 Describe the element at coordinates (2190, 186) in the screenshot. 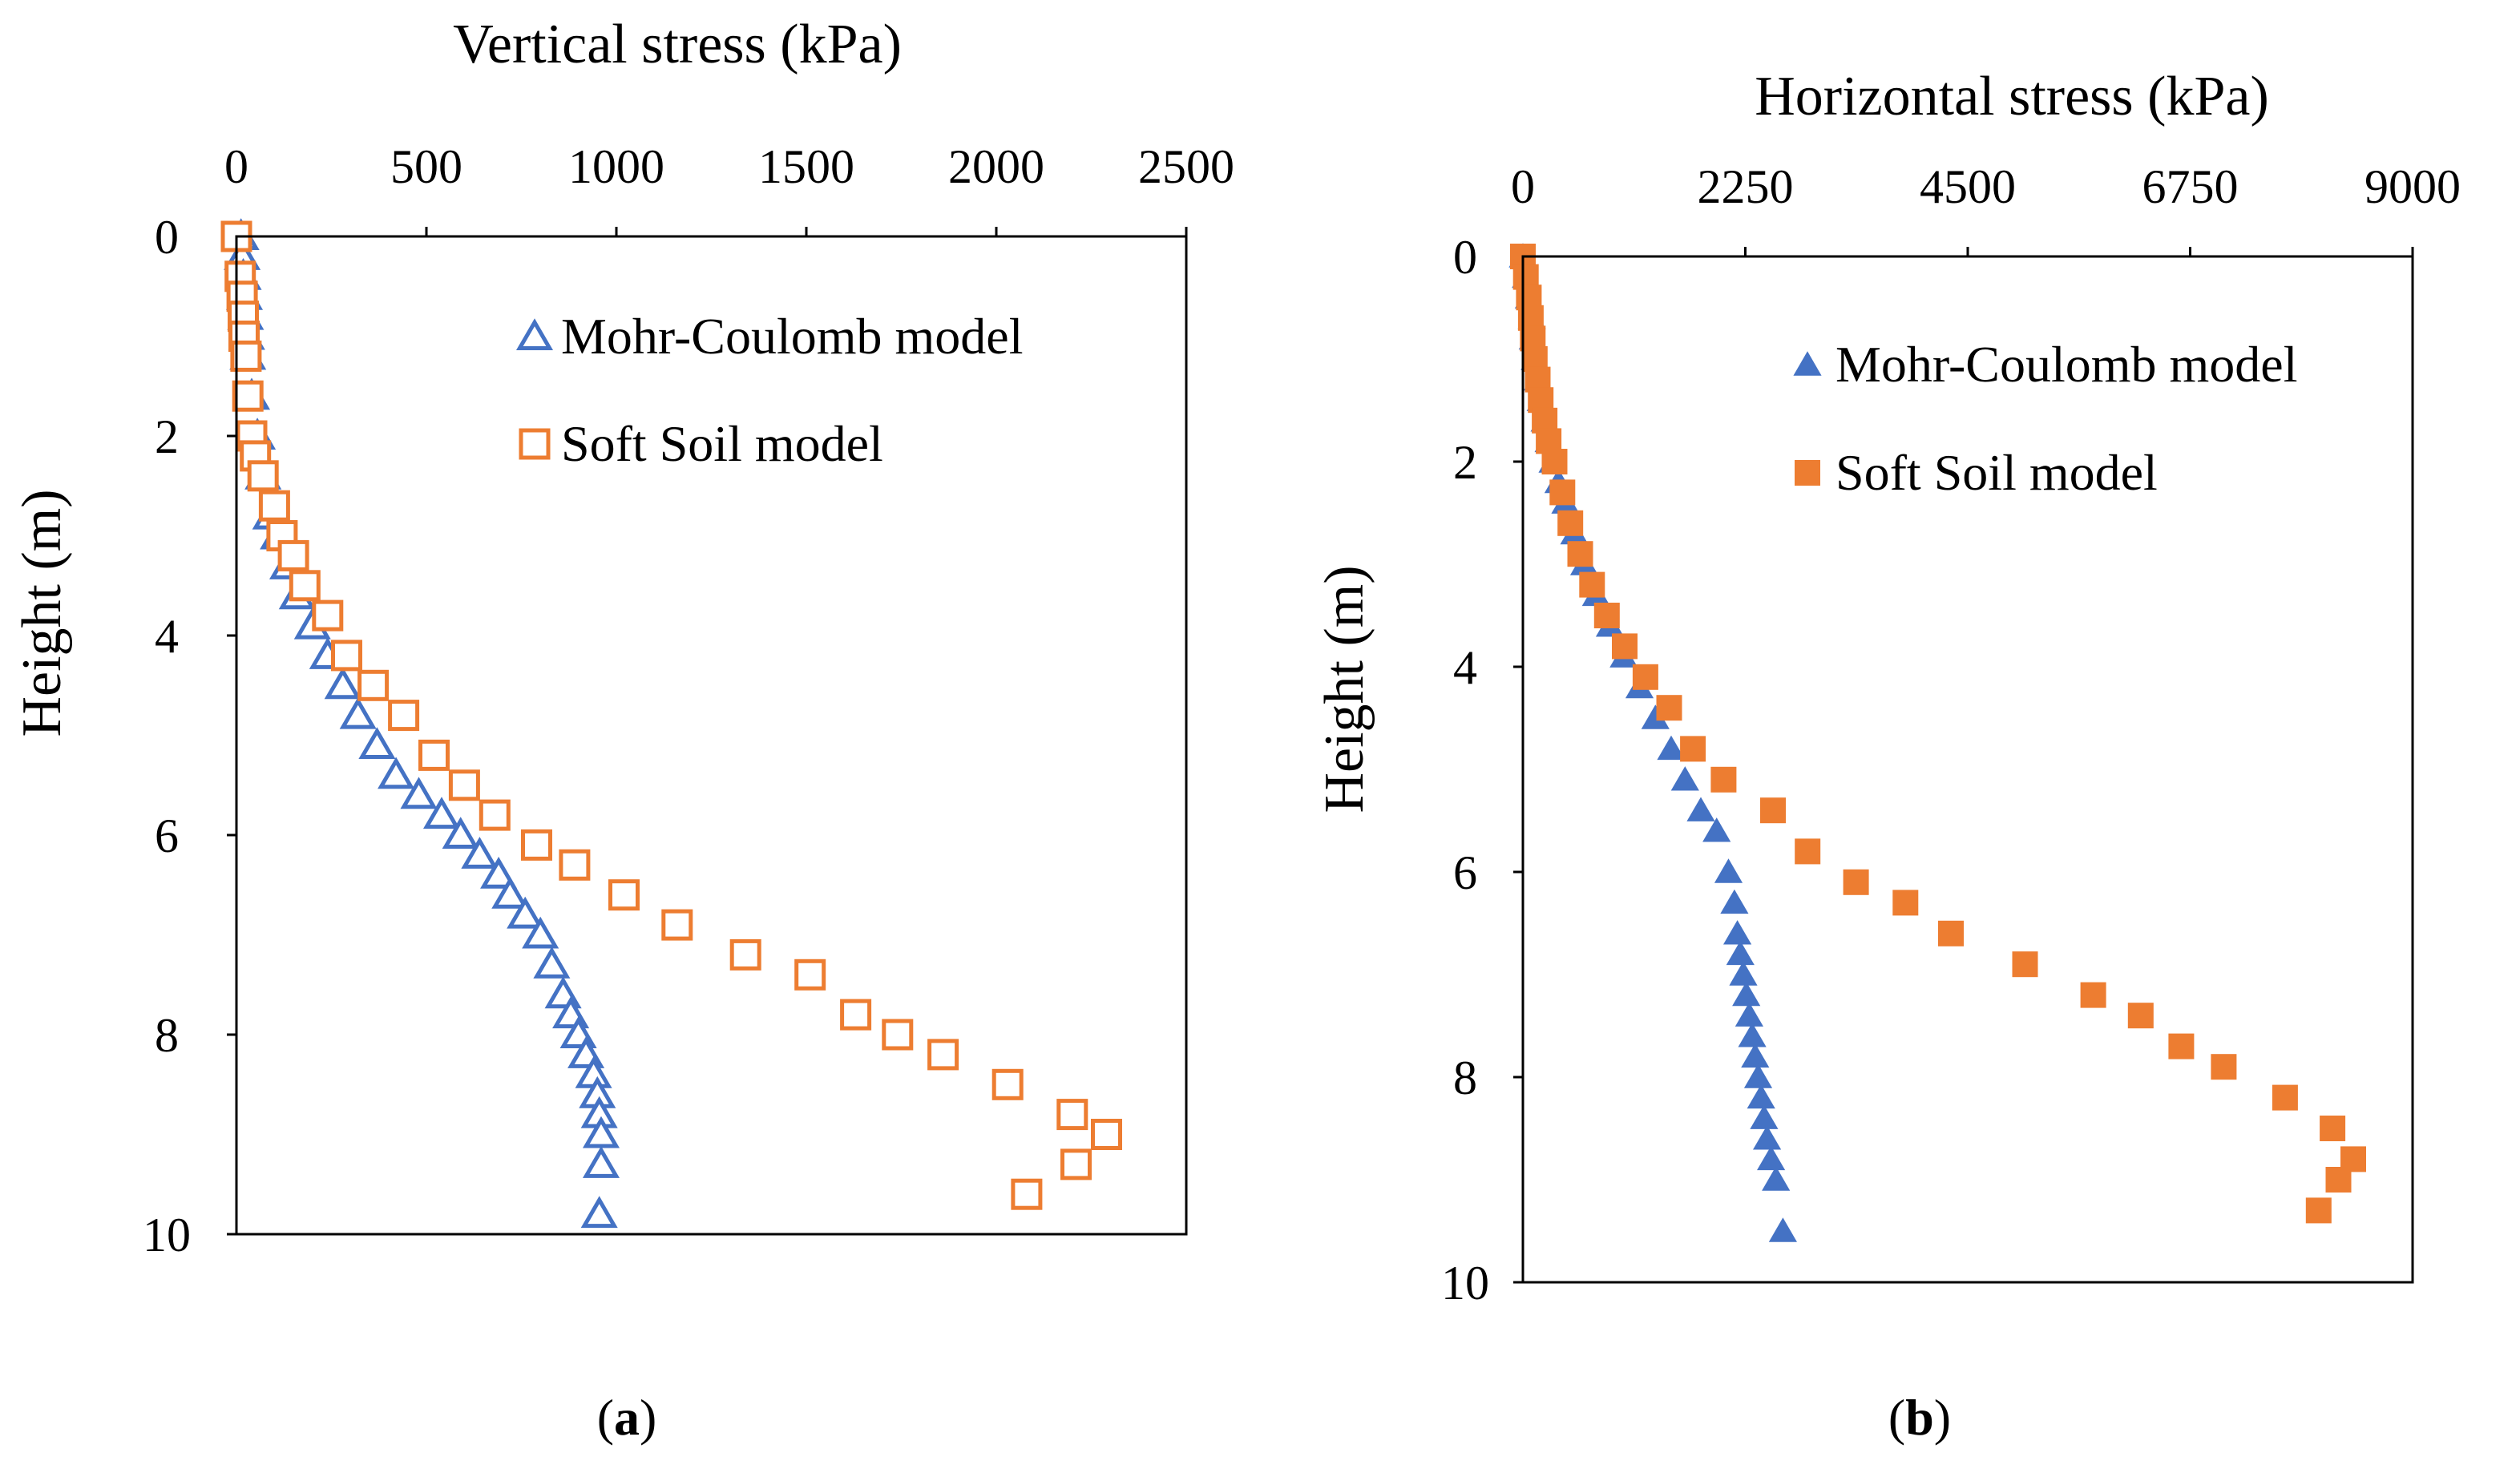

I see `chart-b-x-tick-label: 6750` at that location.